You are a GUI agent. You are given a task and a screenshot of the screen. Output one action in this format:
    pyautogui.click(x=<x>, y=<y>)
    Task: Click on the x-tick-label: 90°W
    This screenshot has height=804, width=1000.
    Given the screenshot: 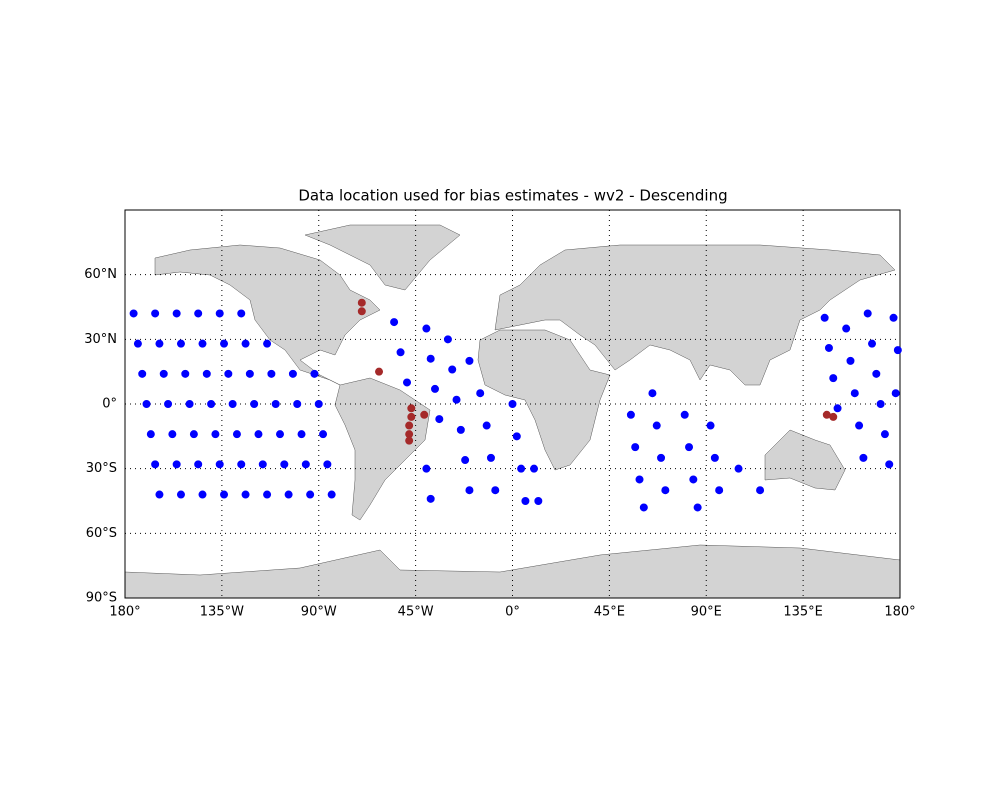 What is the action you would take?
    pyautogui.click(x=319, y=612)
    